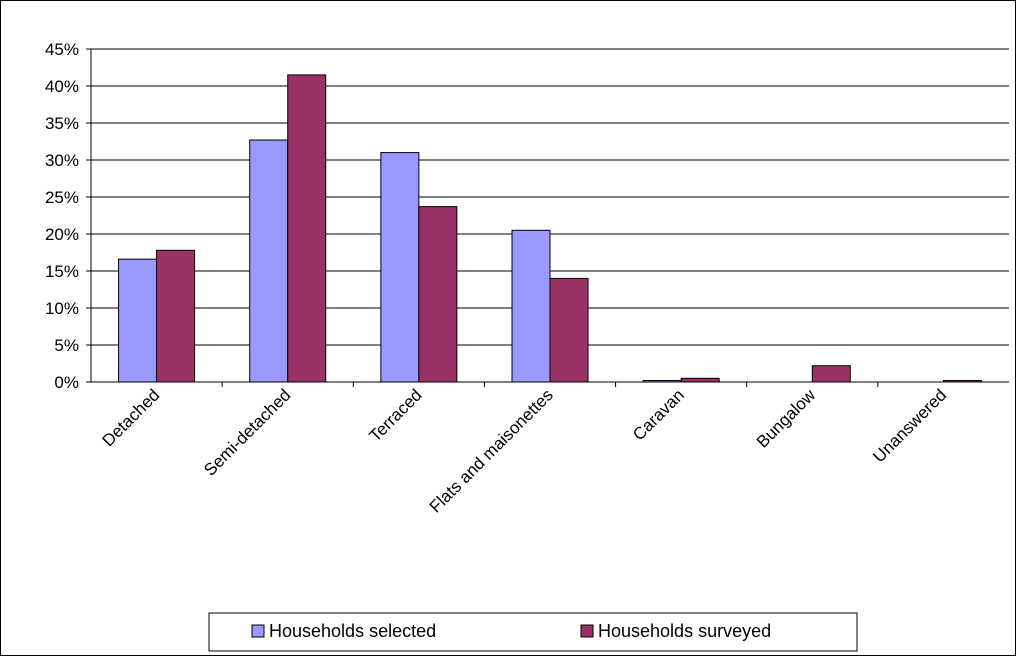 This screenshot has height=657, width=1016. Describe the element at coordinates (62, 160) in the screenshot. I see `y-tick-label: 30%` at that location.